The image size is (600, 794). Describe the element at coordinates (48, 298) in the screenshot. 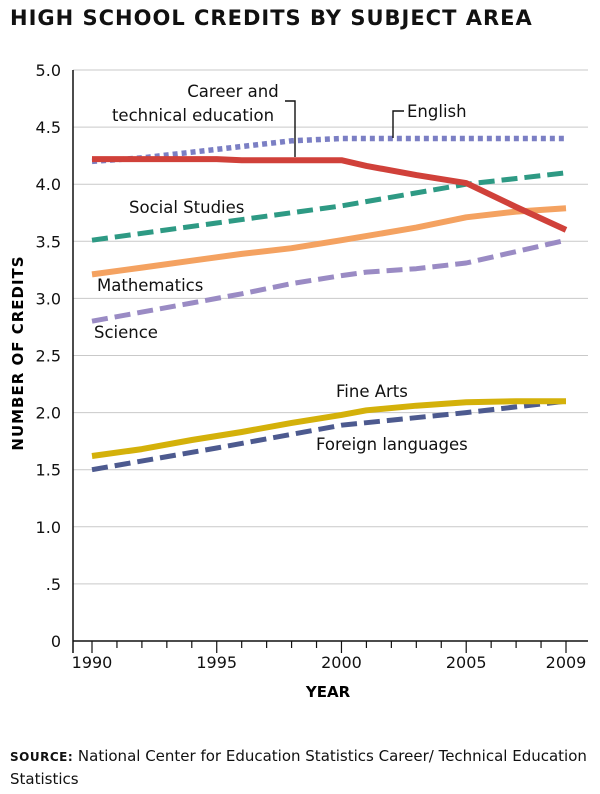

I see `y-tick-label: 3.0` at that location.